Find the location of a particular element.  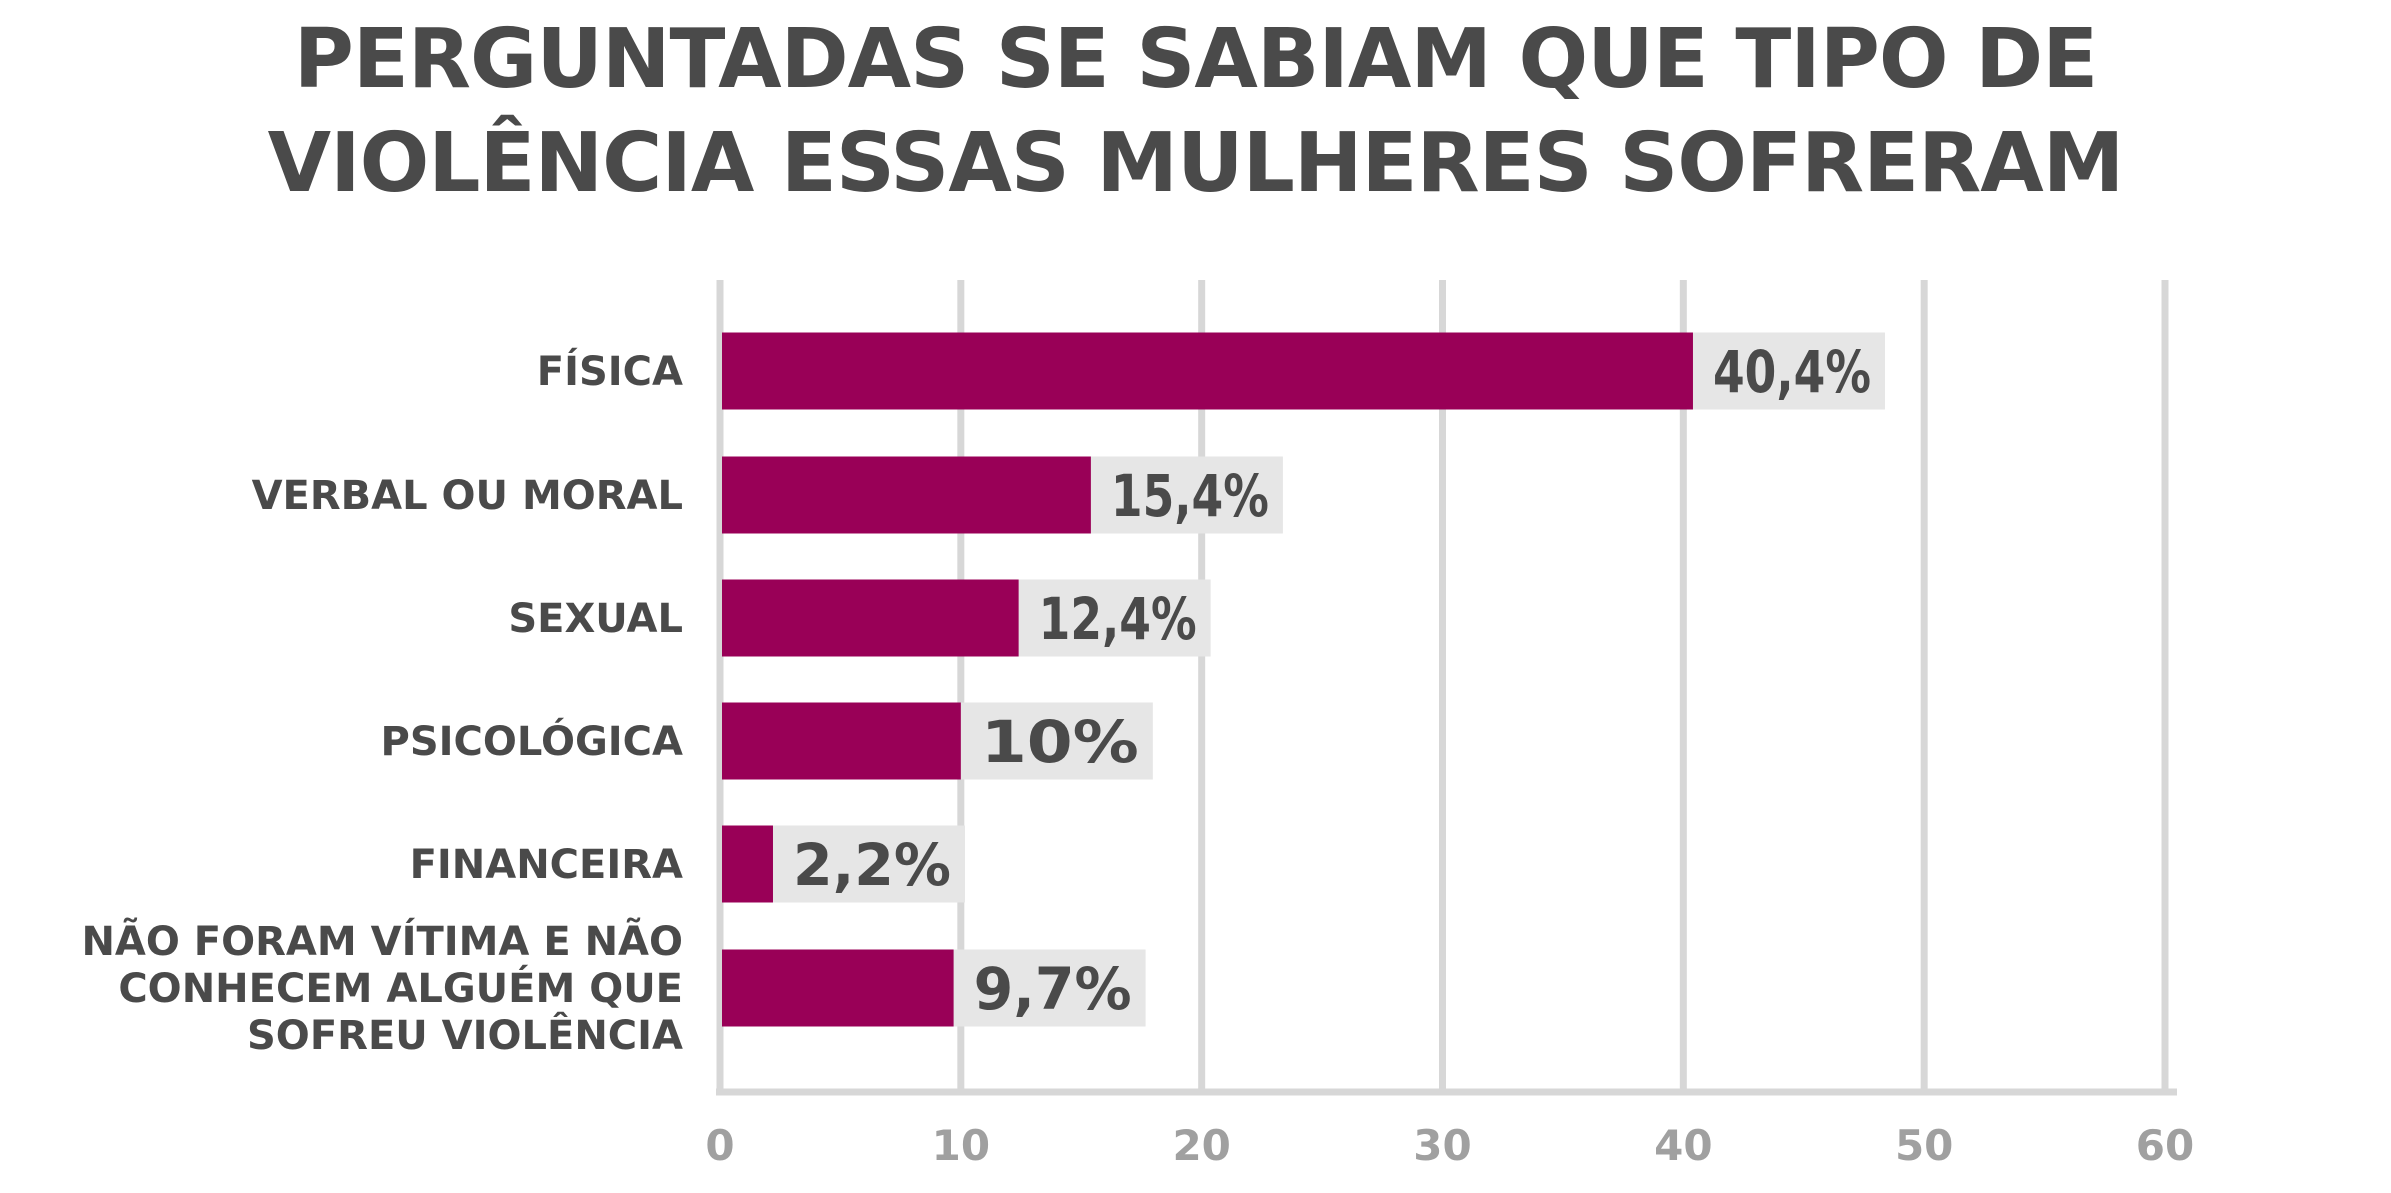

category-label-3-line-1: SEXUAL is located at coordinates (595, 619).